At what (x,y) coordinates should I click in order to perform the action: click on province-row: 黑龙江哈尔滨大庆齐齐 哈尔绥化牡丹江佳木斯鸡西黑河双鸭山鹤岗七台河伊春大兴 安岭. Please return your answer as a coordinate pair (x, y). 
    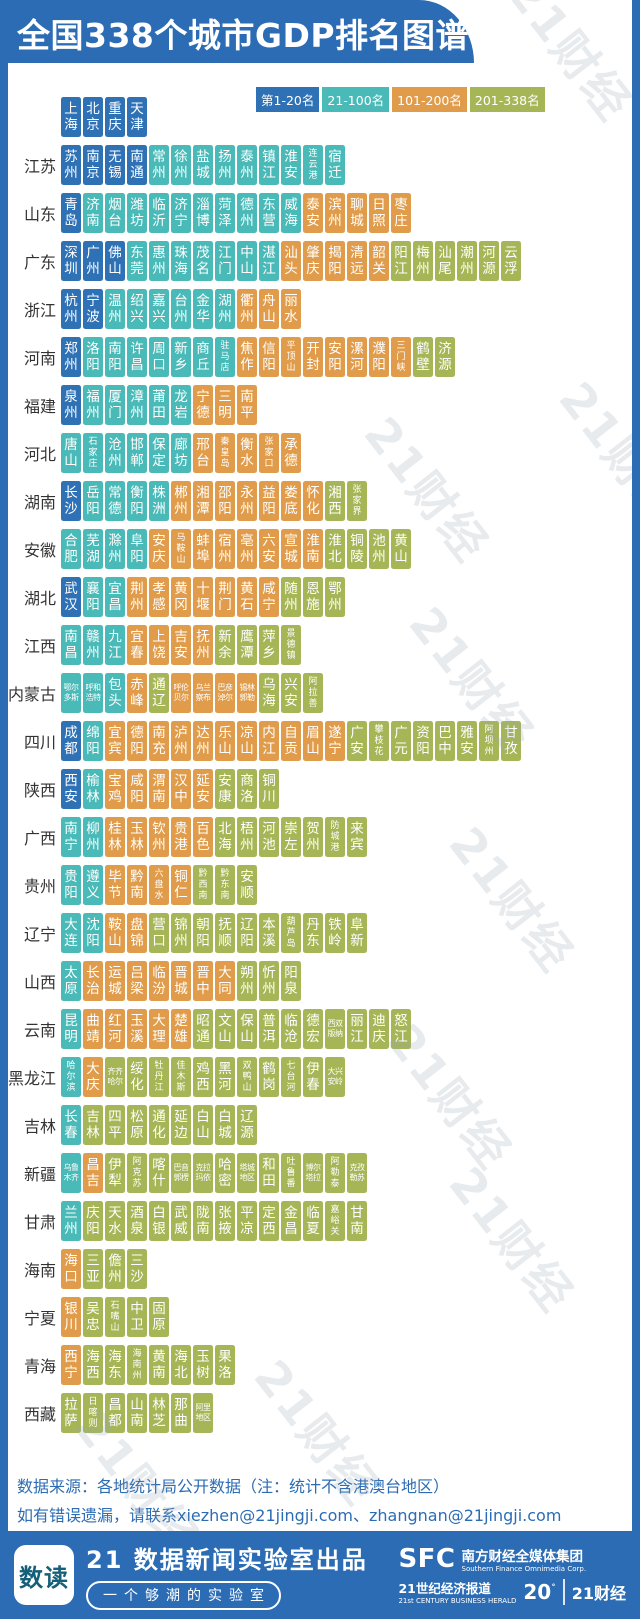
    Looking at the image, I should click on (265, 1077).